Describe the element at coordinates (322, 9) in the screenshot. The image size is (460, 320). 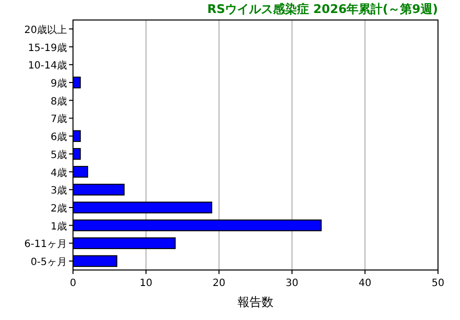
I see `chart-title: RSウイルス感染症 2026年累計(～第9週)` at that location.